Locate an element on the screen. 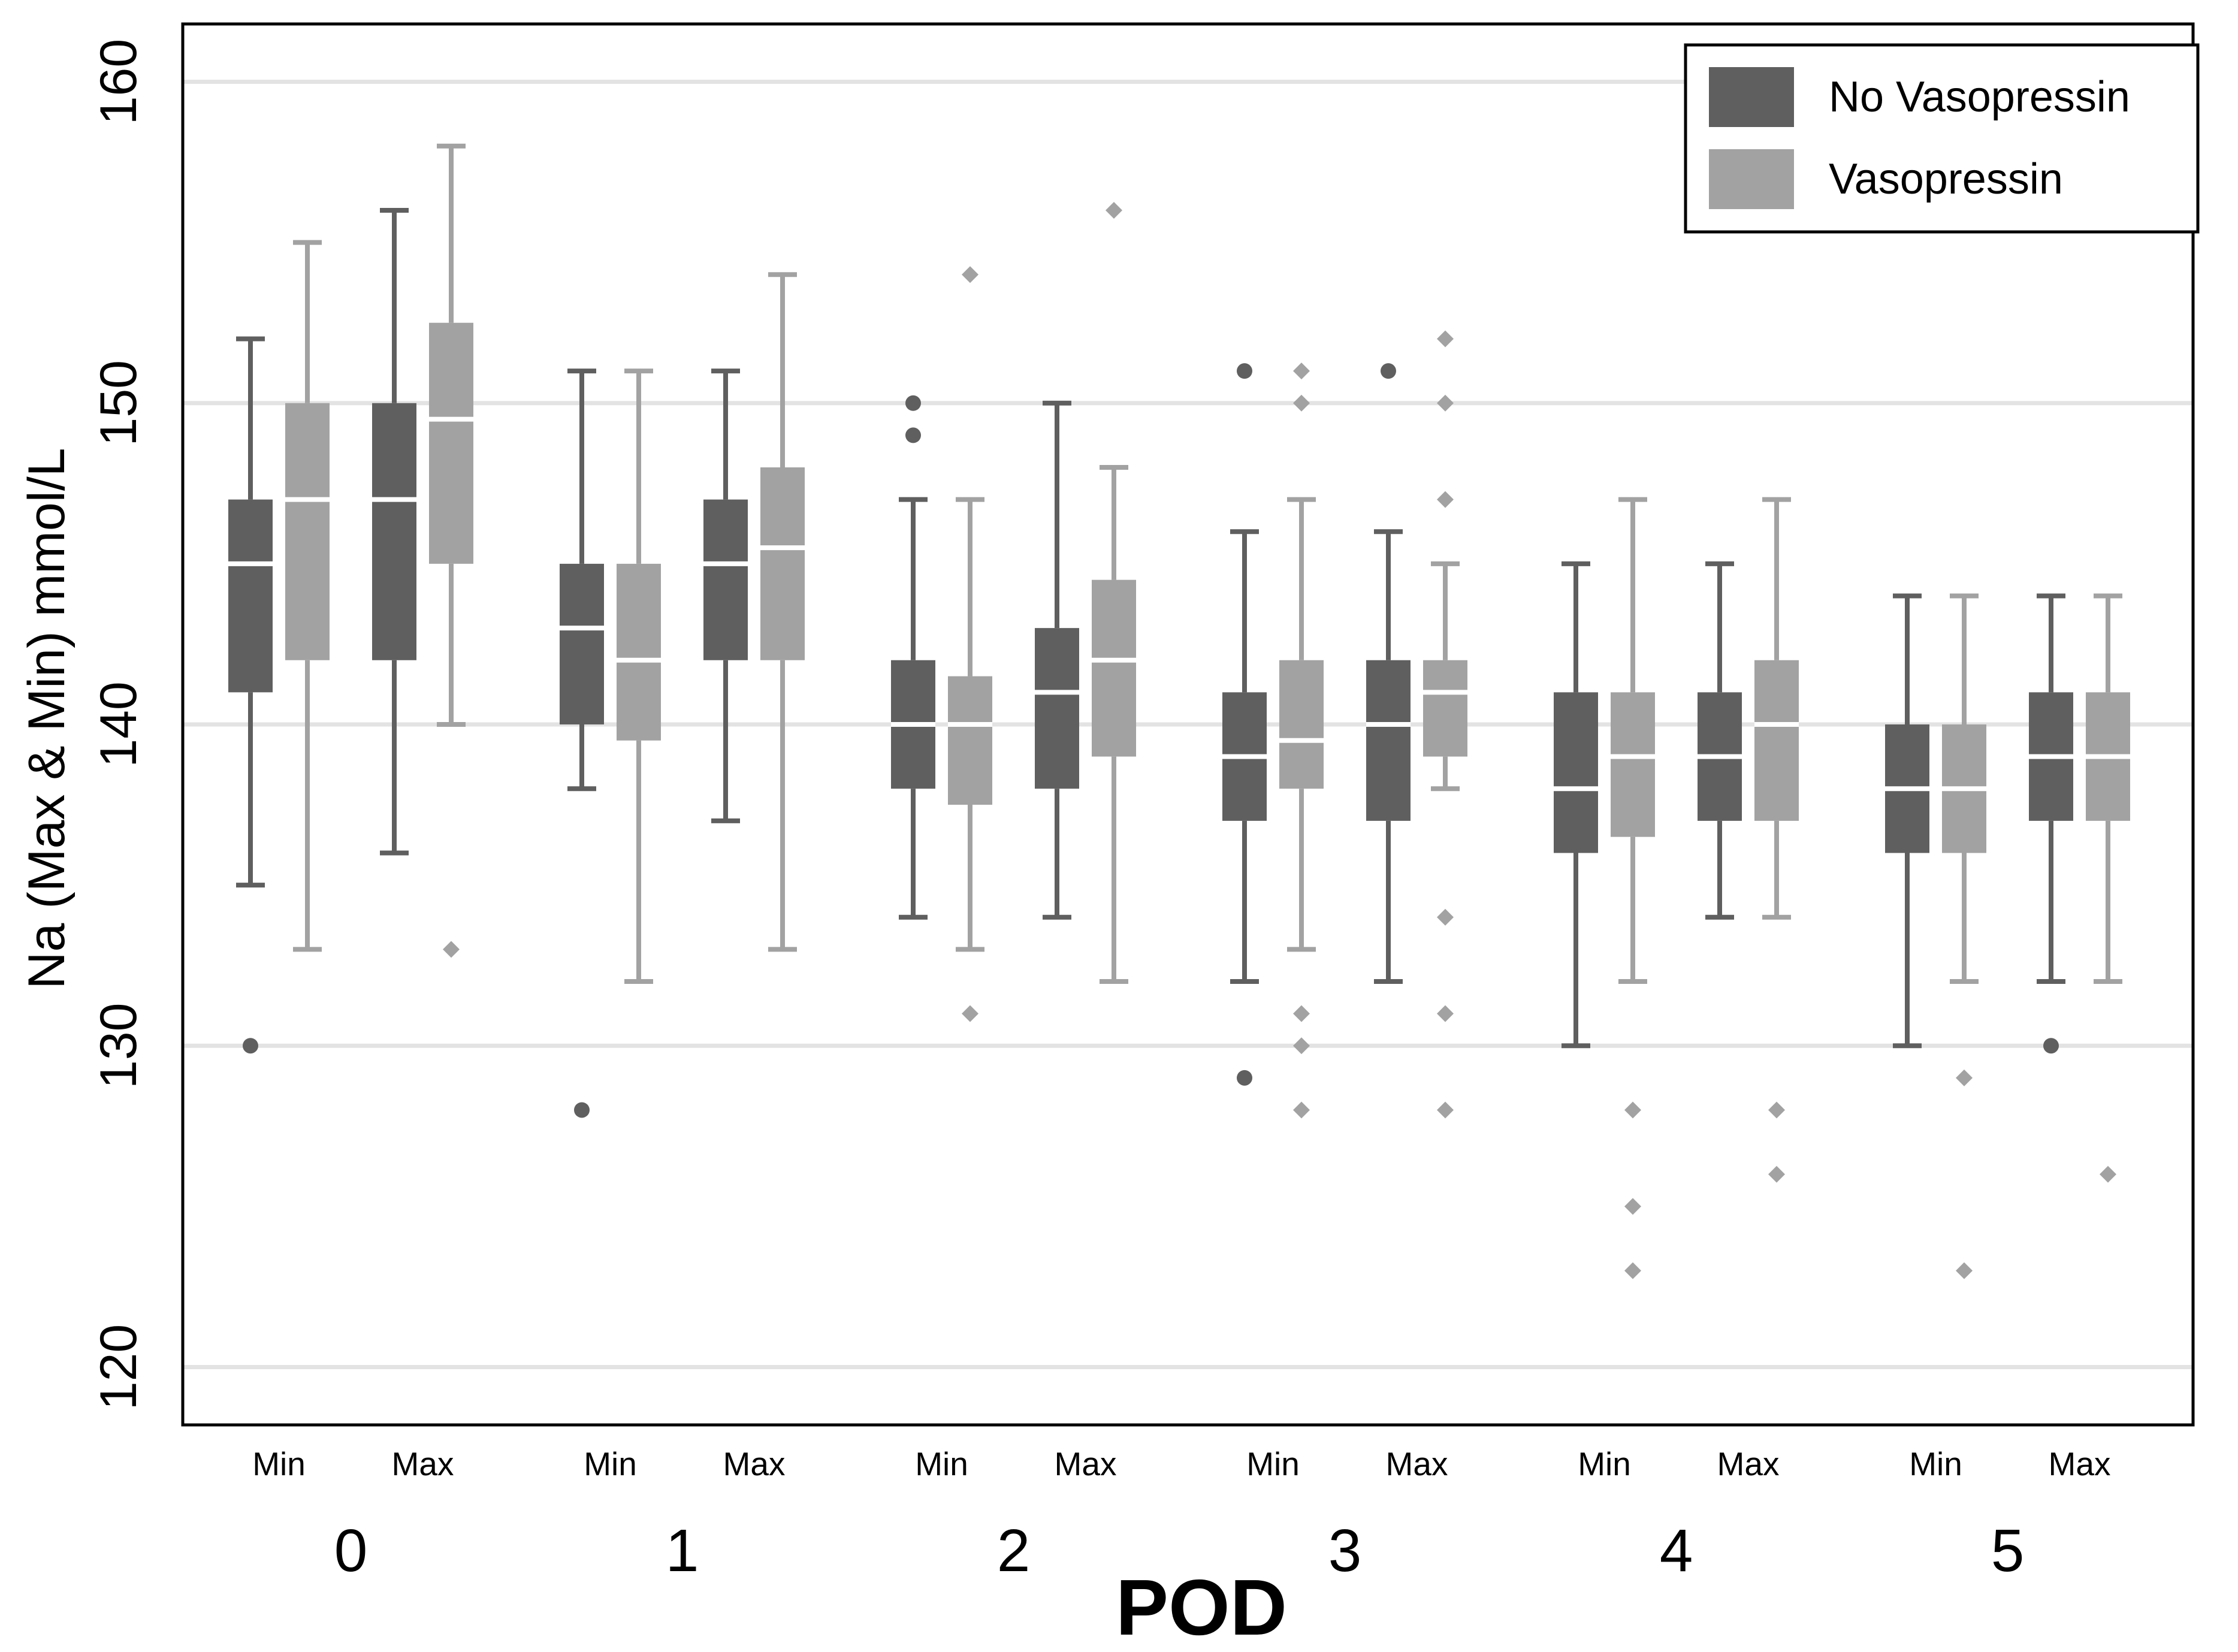 The width and height of the screenshot is (2238, 1652). y-tick-label-150: 150 is located at coordinates (118, 403).